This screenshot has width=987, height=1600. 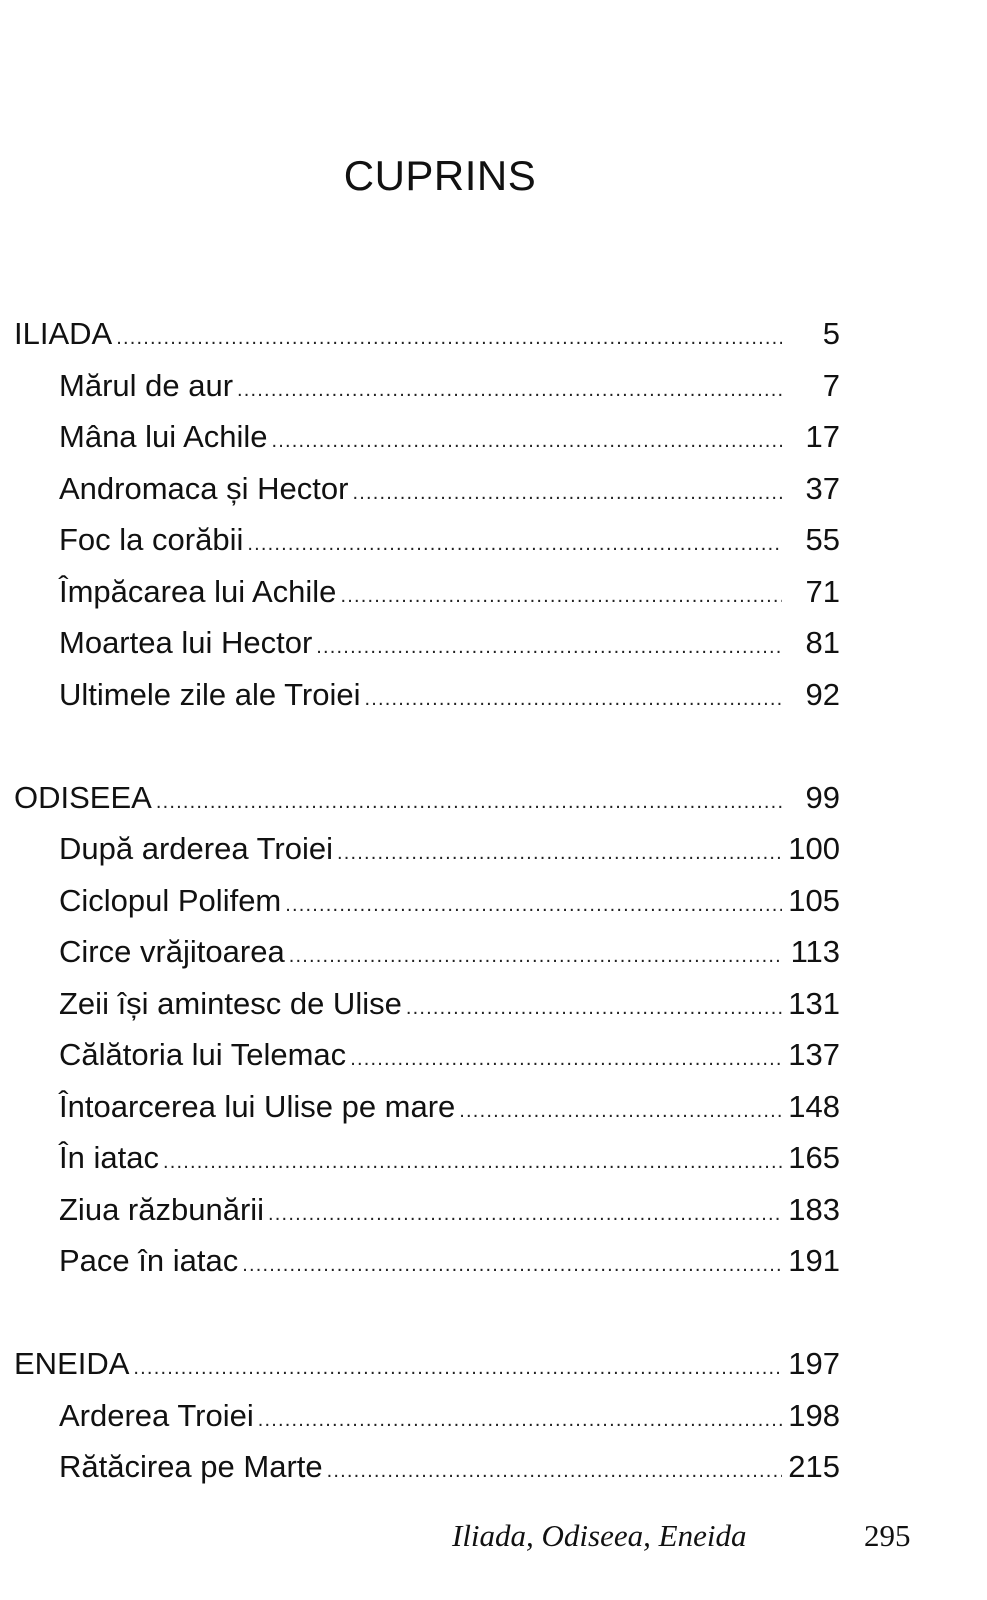 I want to click on toc-entry: Mâna lui Achile 17, so click(x=420, y=437).